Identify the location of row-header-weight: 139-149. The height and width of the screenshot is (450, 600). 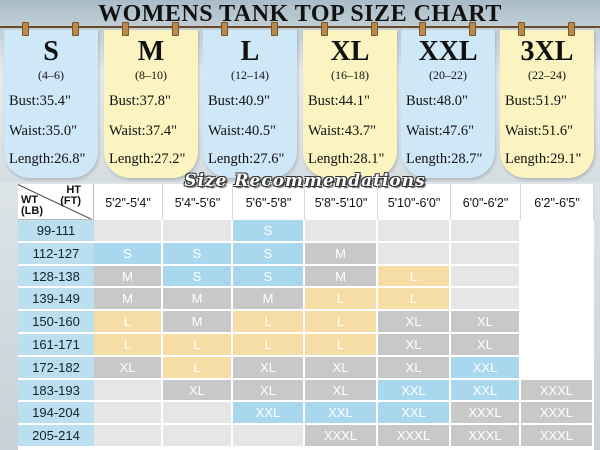
(56, 300).